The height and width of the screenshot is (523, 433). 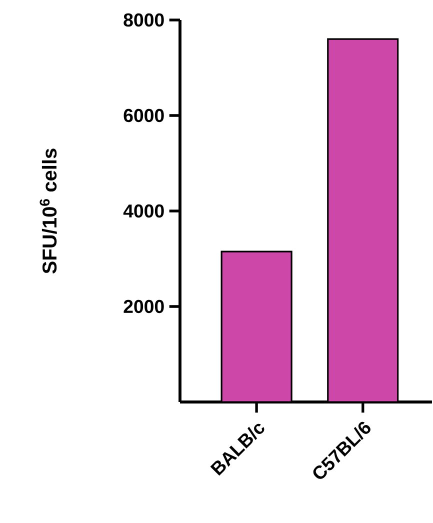 I want to click on y-tick-label: 4000, so click(x=143, y=211).